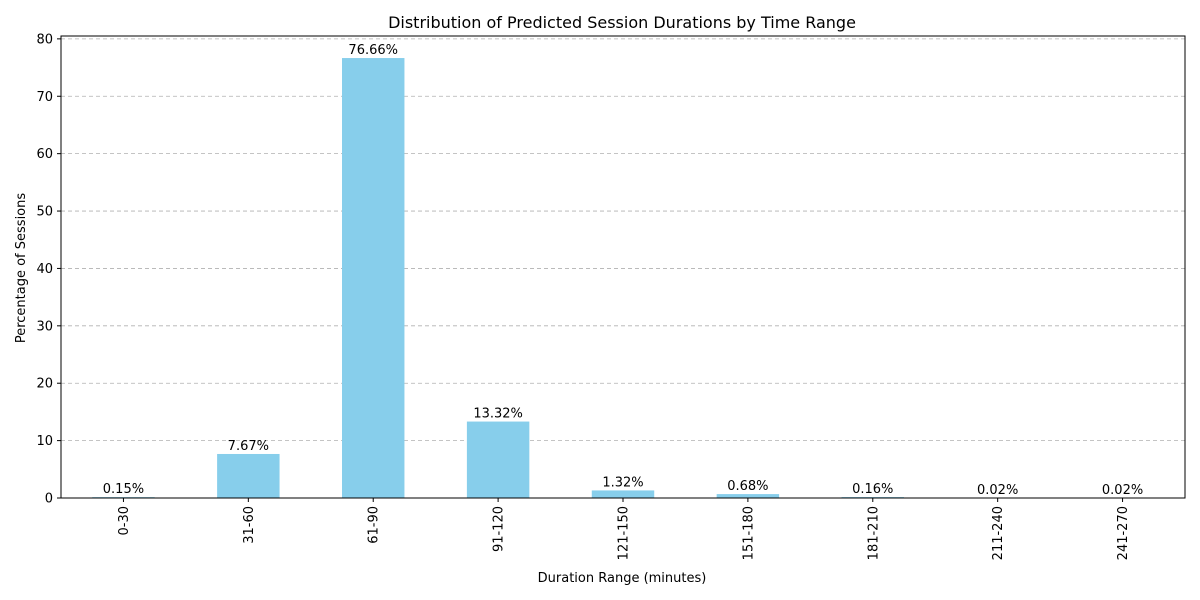 This screenshot has height=600, width=1200. Describe the element at coordinates (498, 414) in the screenshot. I see `bar-value-label: 13.32%` at that location.